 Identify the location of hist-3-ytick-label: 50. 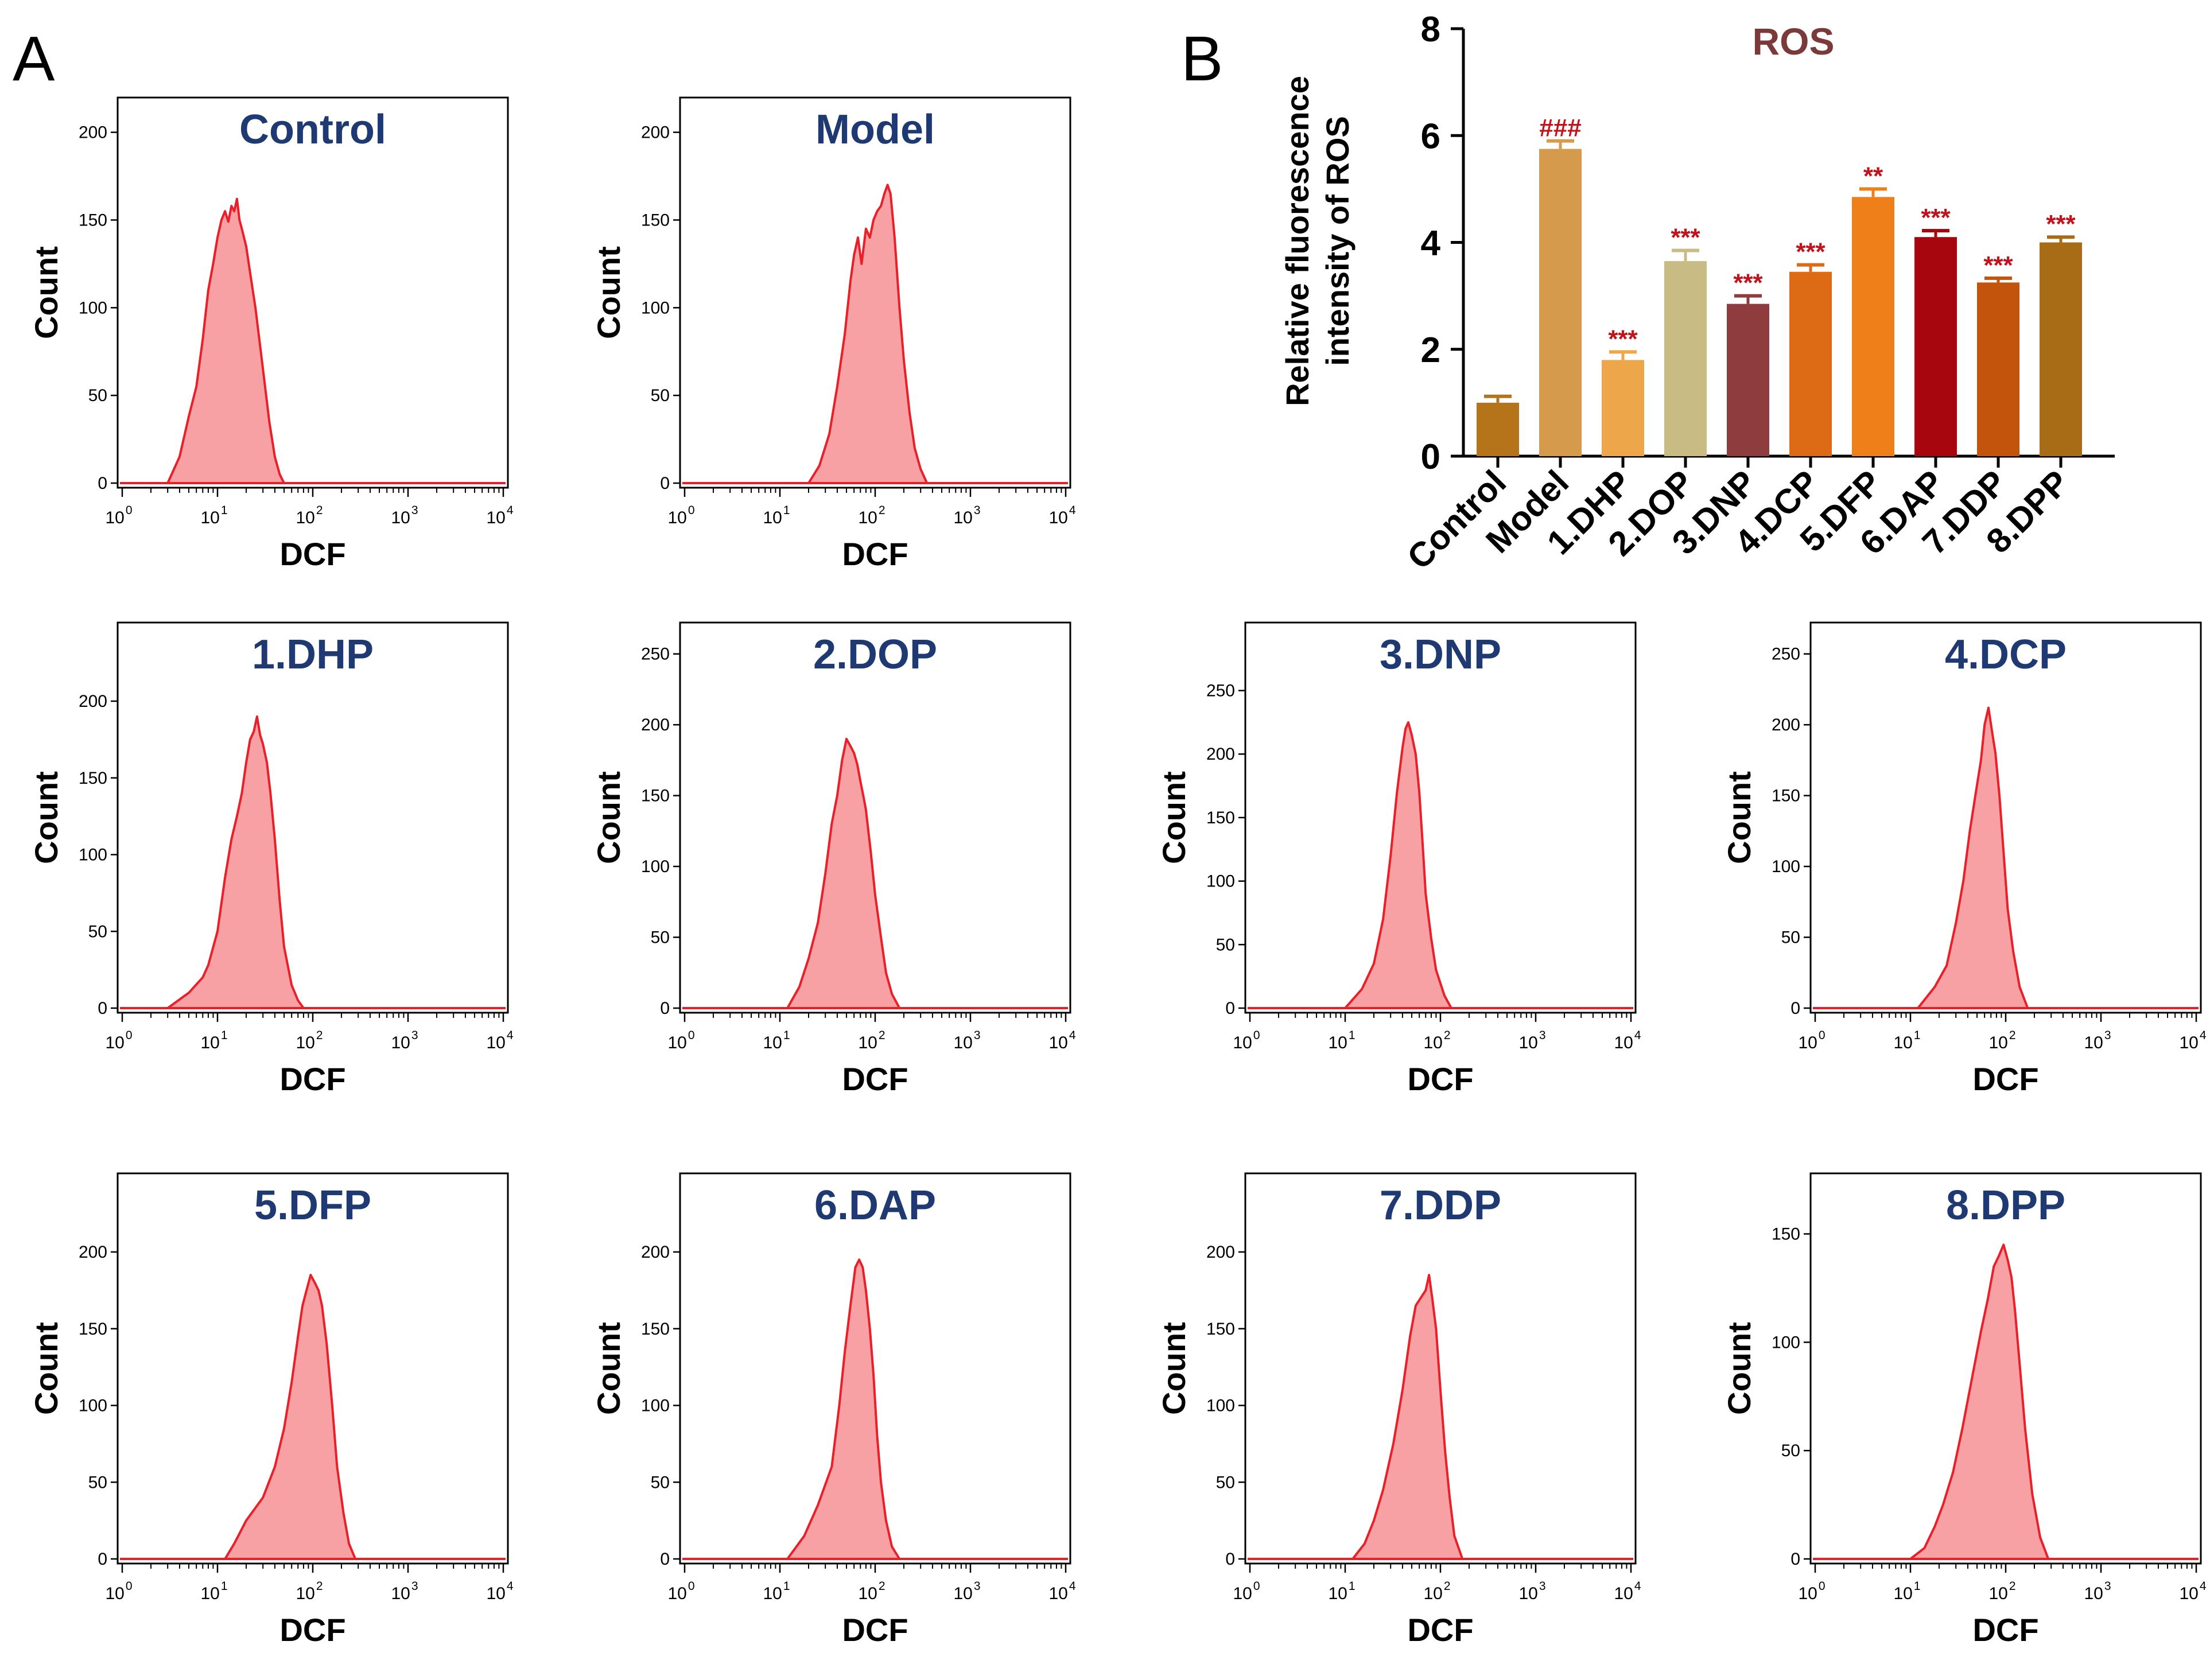
(660, 937).